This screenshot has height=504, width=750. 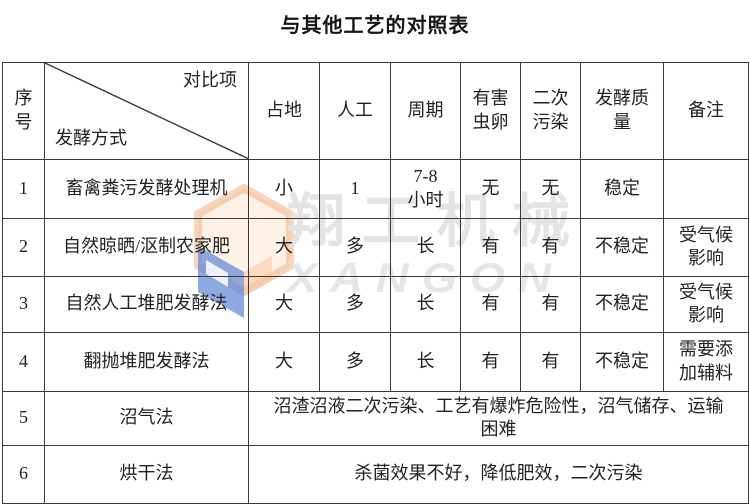 I want to click on cell-merged-note: 沼渣沼液二次污染、工艺有爆炸危险性，沼气储存、运输 困难, so click(x=498, y=418).